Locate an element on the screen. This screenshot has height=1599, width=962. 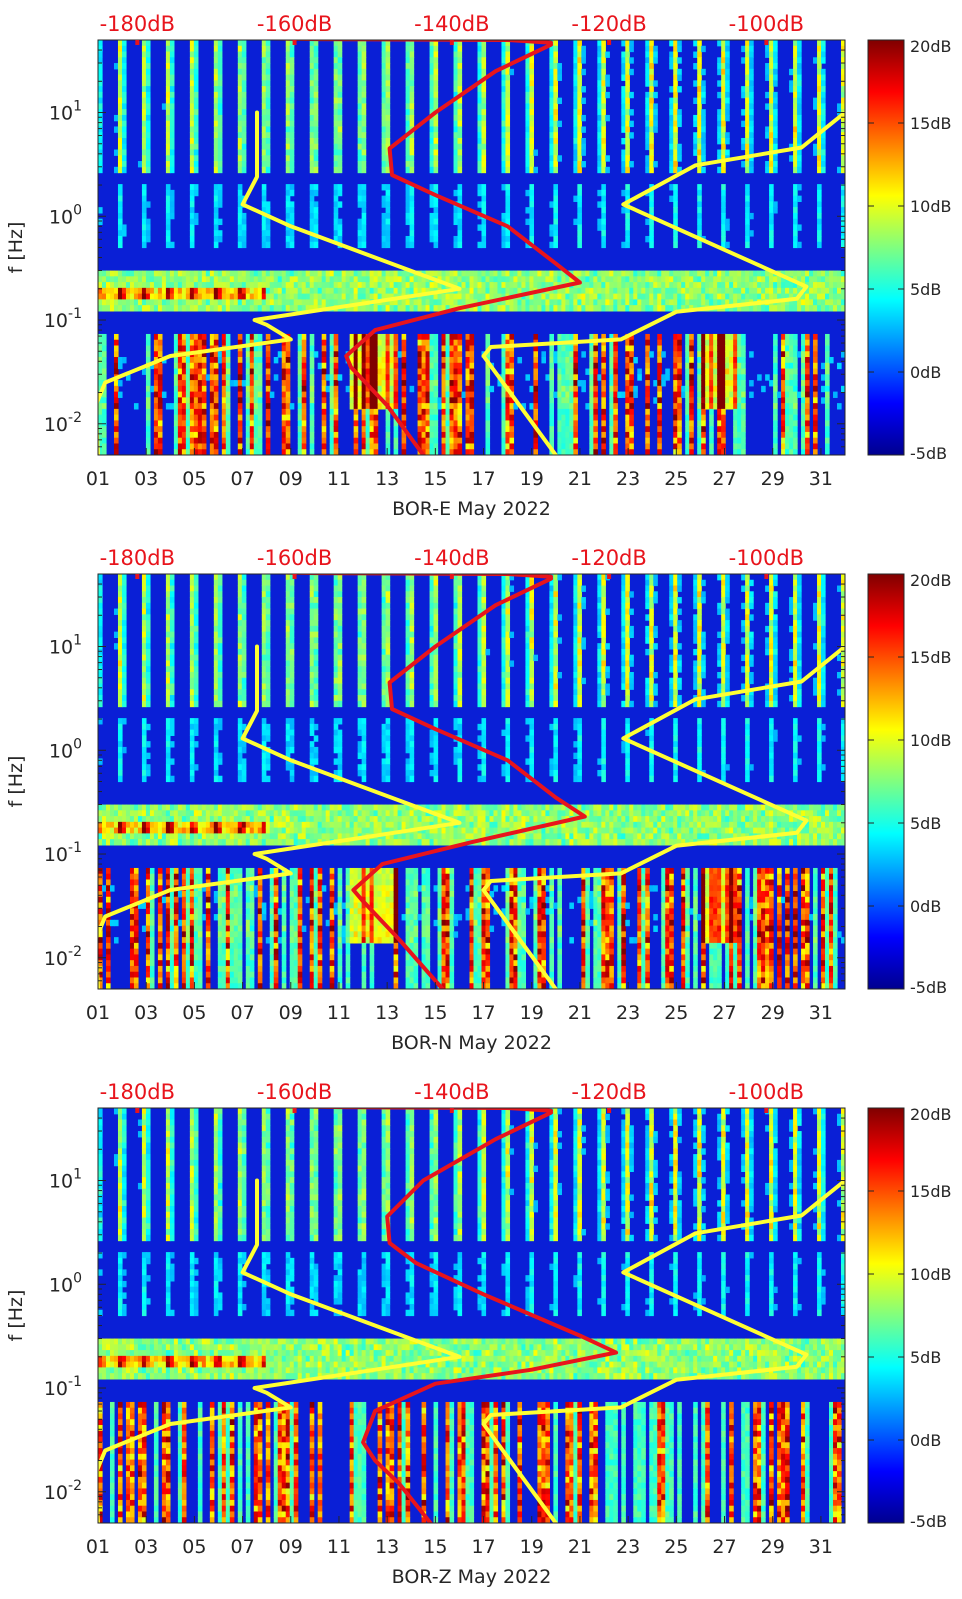
x-axis-title: BOR-Z May 2022 is located at coordinates (472, 1577).